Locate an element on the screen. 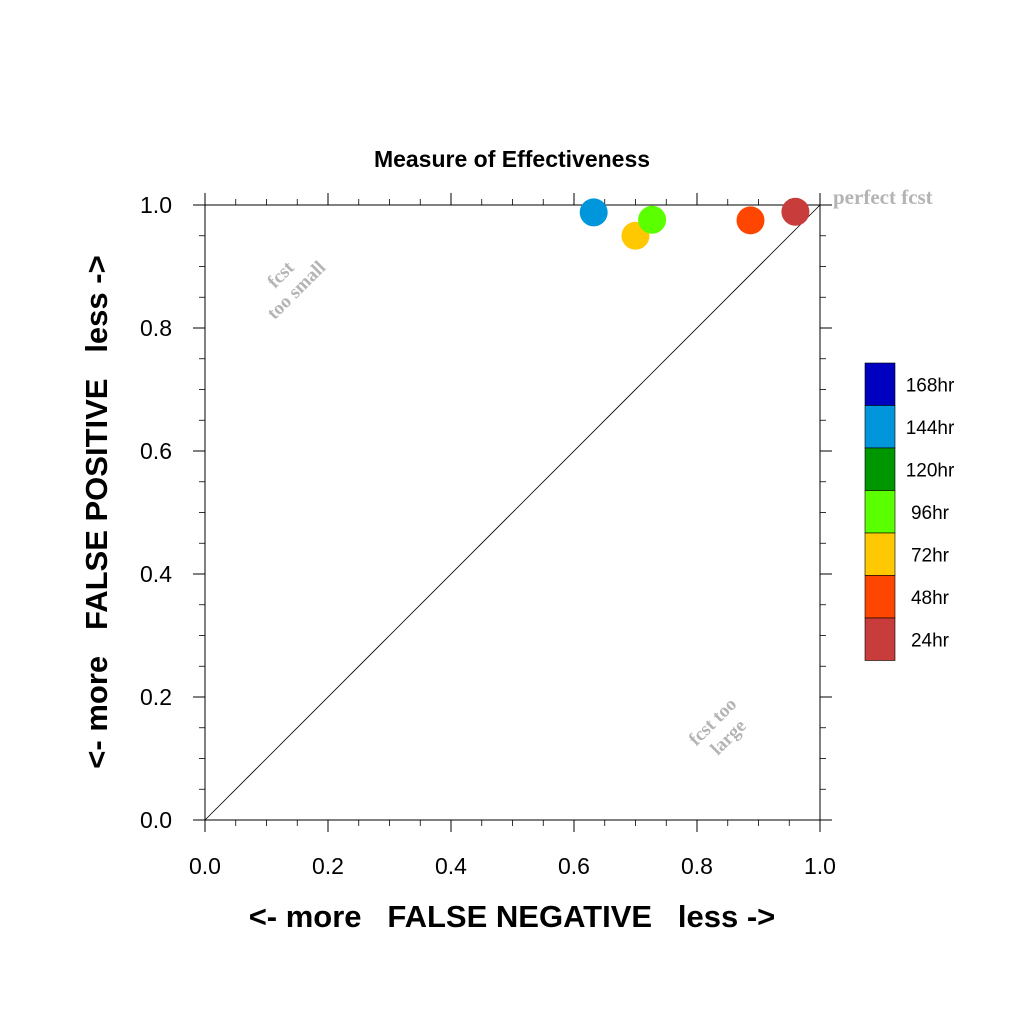  data-points is located at coordinates (694, 223).